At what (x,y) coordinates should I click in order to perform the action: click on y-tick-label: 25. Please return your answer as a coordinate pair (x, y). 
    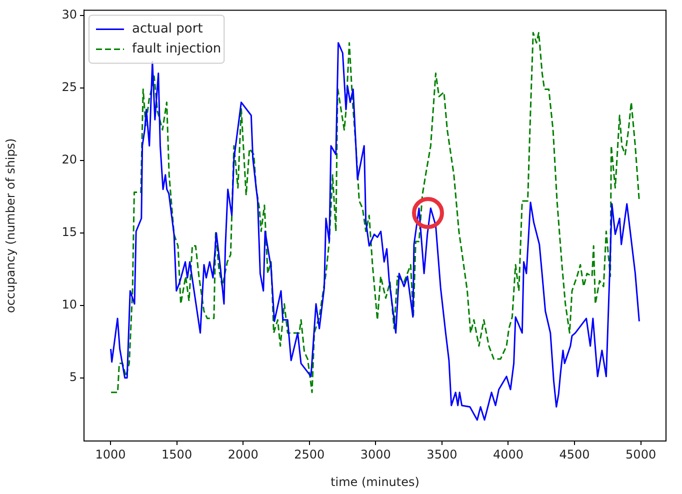
    Looking at the image, I should click on (69, 87).